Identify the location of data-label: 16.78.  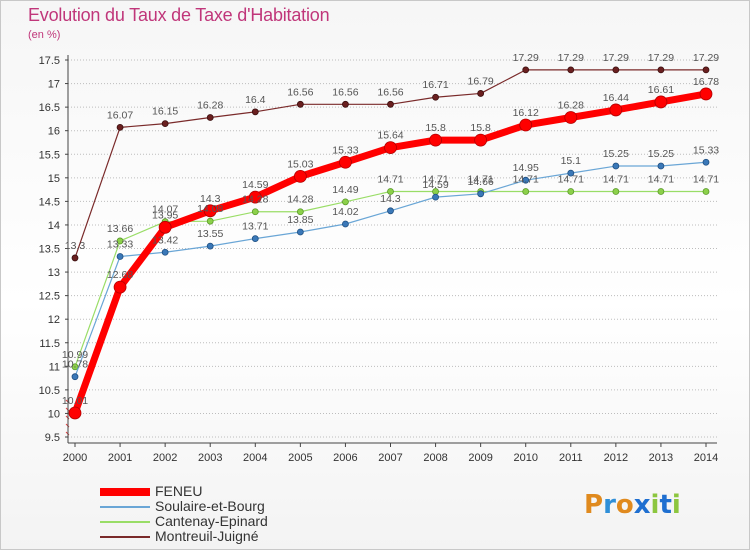
(706, 82).